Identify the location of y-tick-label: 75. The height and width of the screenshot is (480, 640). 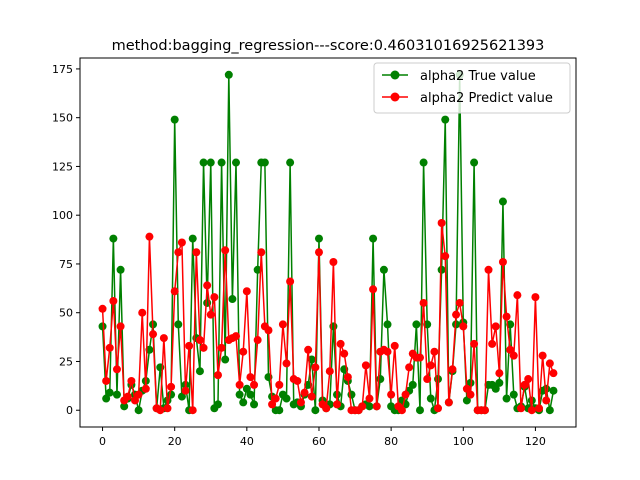
(66, 264).